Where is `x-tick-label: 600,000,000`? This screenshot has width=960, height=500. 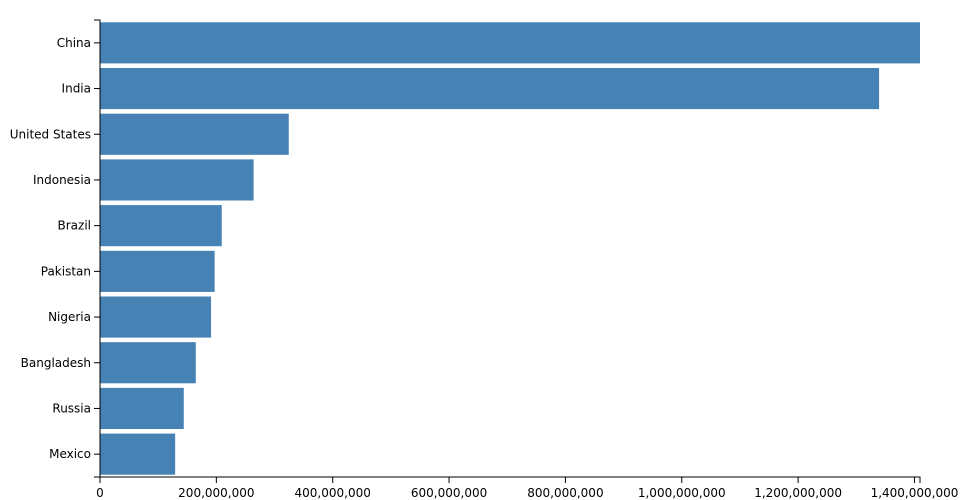
x-tick-label: 600,000,000 is located at coordinates (449, 493).